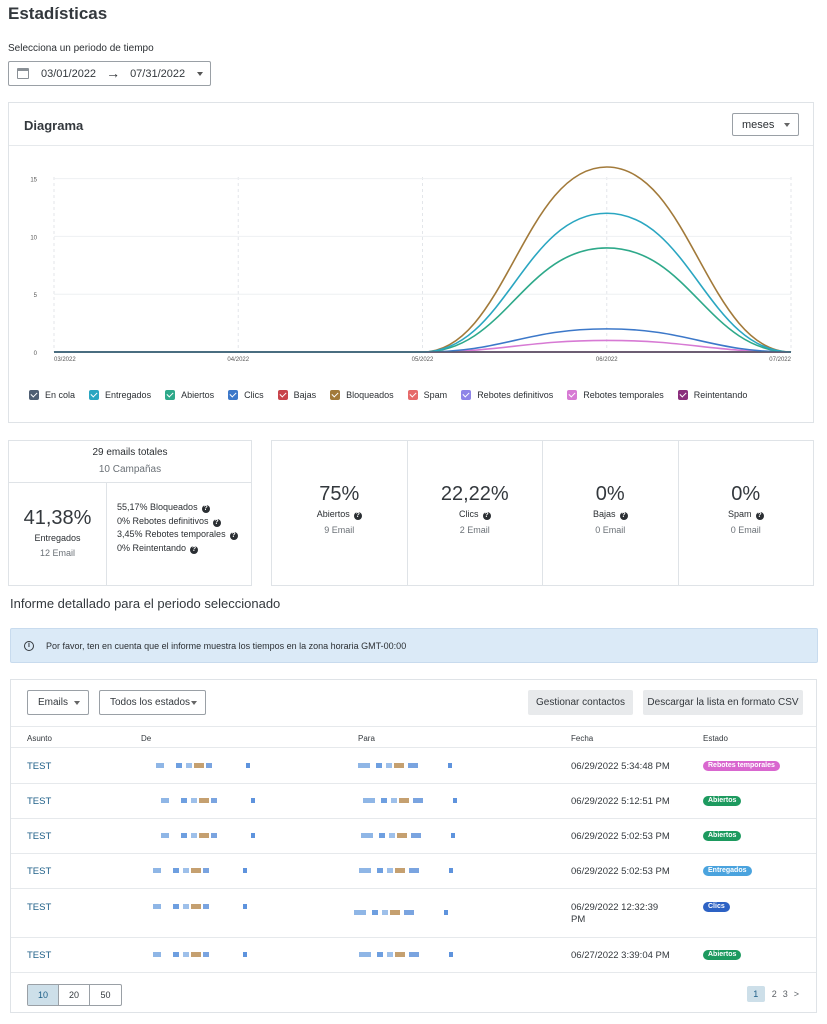 Image resolution: width=827 pixels, height=1024 pixels. Describe the element at coordinates (755, 994) in the screenshot. I see `page-link-current: 1` at that location.